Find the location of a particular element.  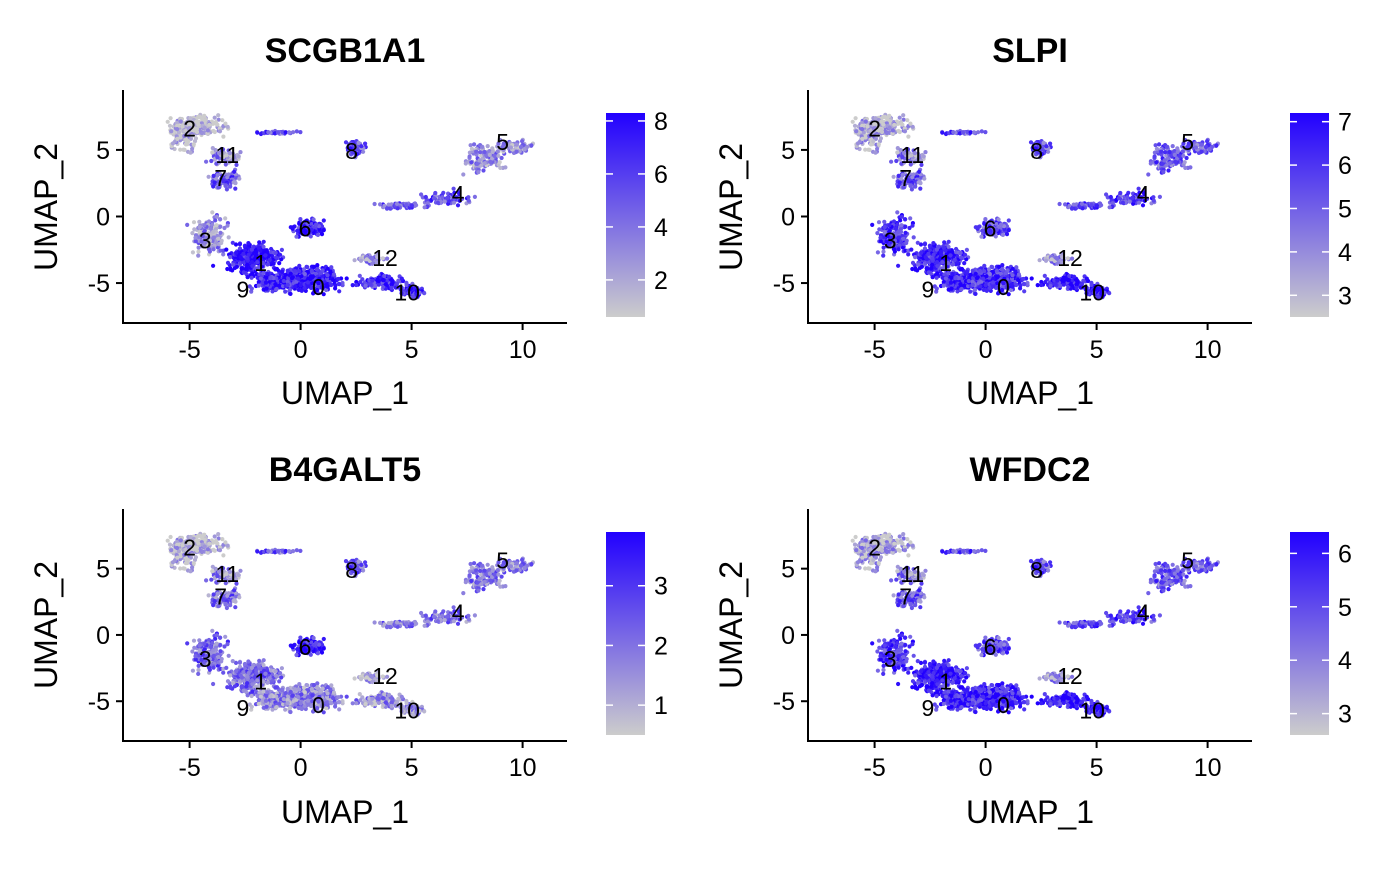

x-tick-label: 5 is located at coordinates (1097, 350).